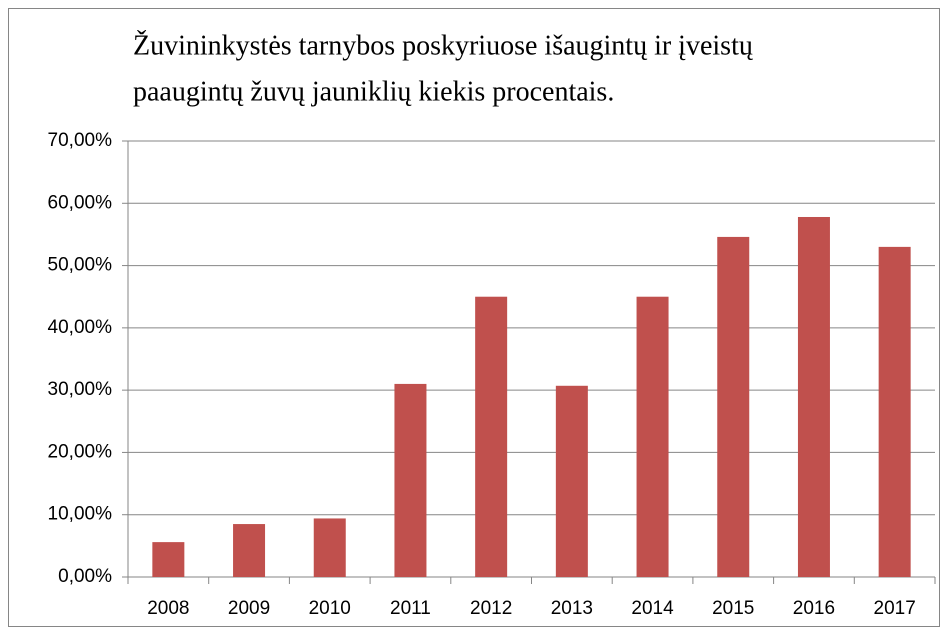 This screenshot has width=949, height=635. What do you see at coordinates (652, 608) in the screenshot?
I see `x-tick-label: 2014` at bounding box center [652, 608].